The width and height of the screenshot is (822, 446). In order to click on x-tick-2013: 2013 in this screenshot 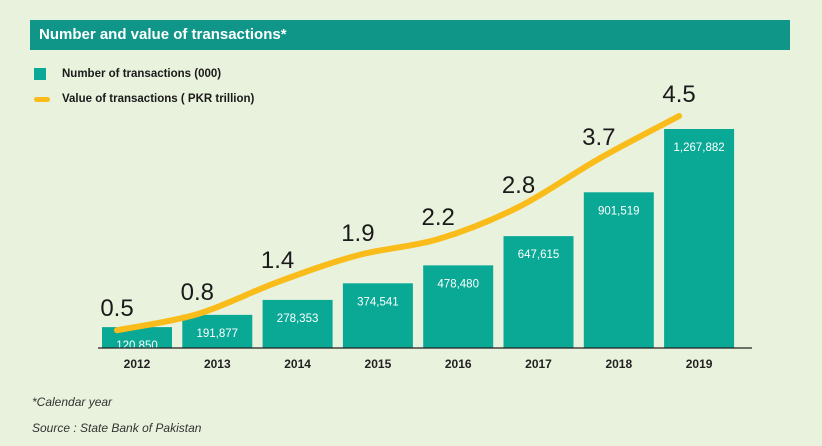, I will do `click(217, 364)`.